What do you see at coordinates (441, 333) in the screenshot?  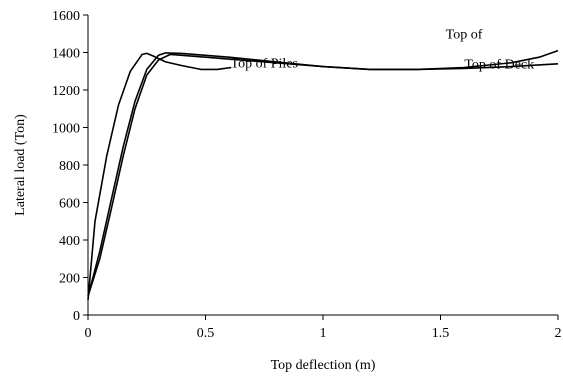 I see `x-tick-label: 1.5` at bounding box center [441, 333].